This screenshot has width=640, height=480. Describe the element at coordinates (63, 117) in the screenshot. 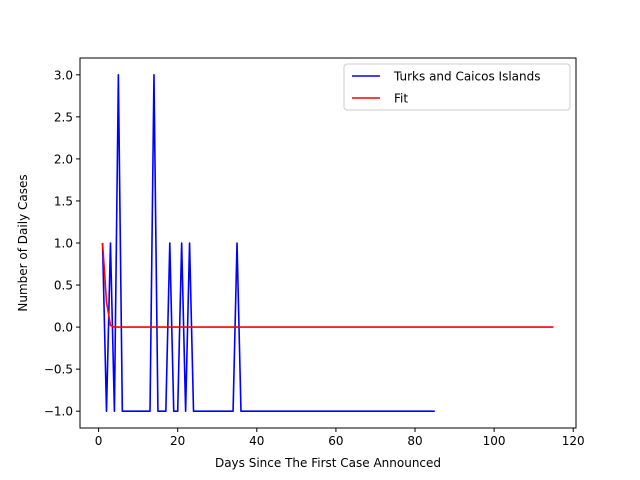

I see `y-tick-label: 2.5` at that location.